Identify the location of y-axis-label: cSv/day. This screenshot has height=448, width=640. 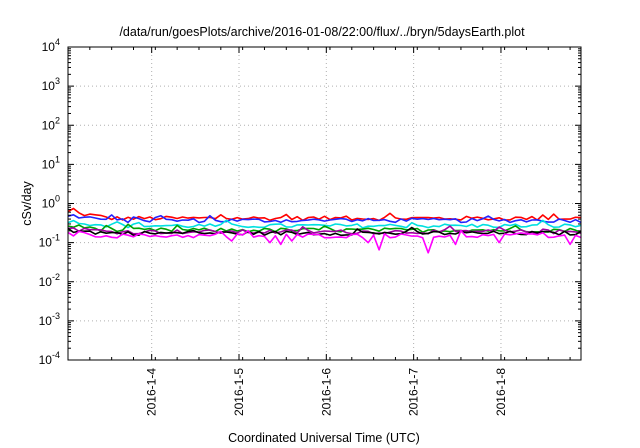
(27, 203).